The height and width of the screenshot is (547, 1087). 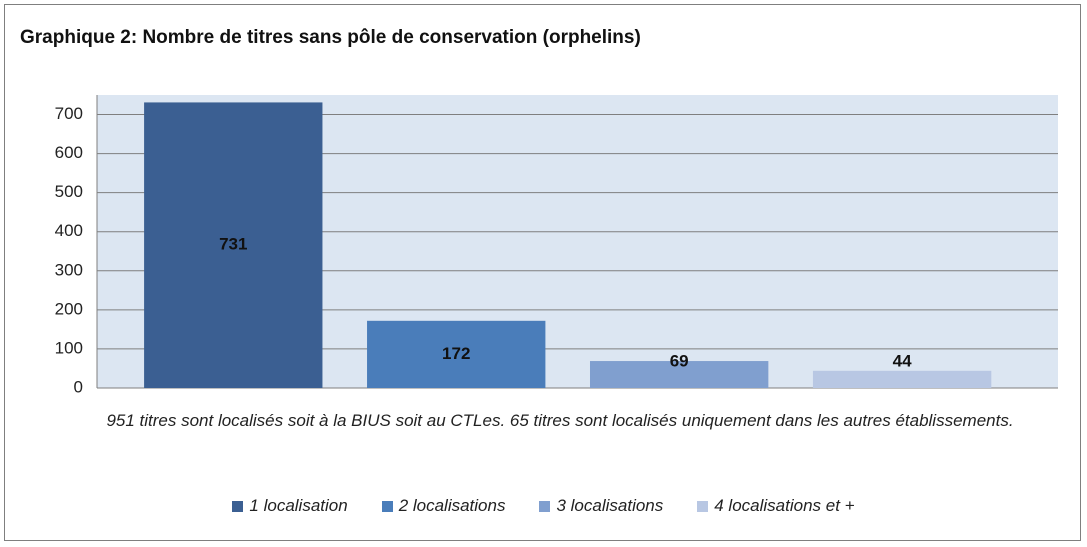 What do you see at coordinates (784, 505) in the screenshot?
I see `legend-label: 4 localisations et +` at bounding box center [784, 505].